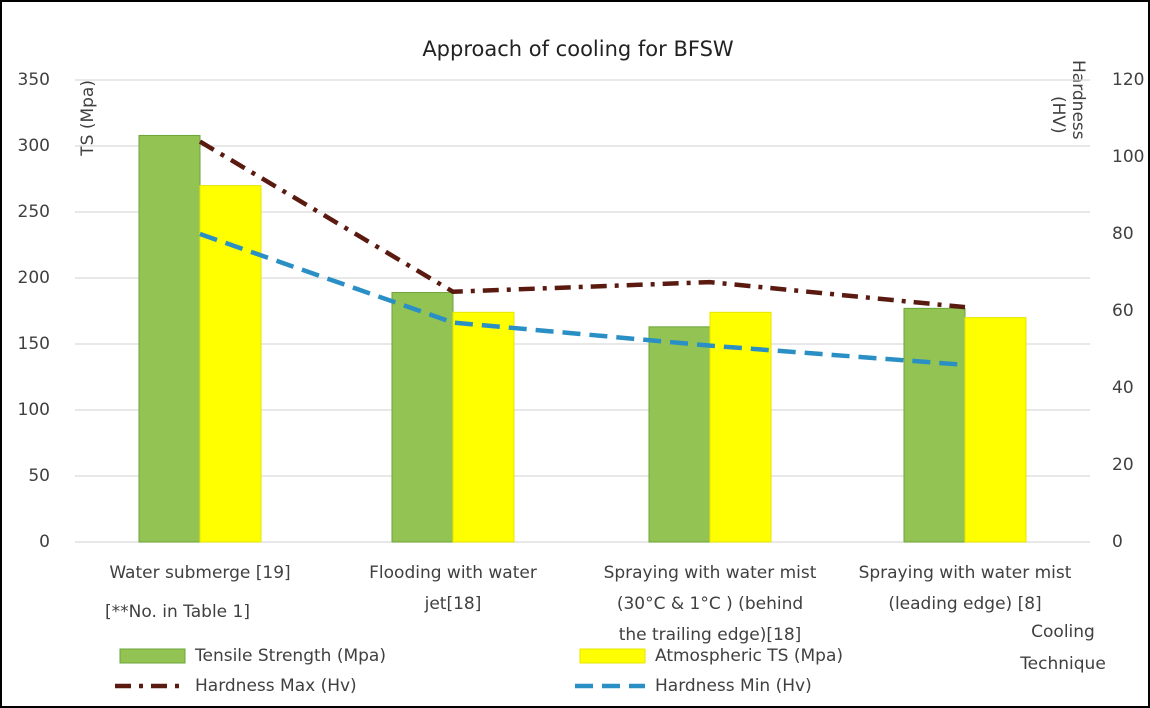  I want to click on y2-tick-label: 0, so click(1117, 542).